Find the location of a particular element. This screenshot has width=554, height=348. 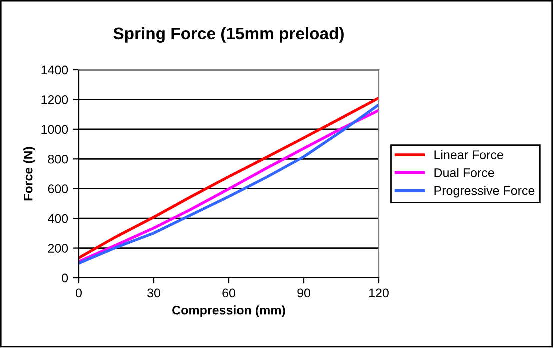

y-axis-title: Force (N) is located at coordinates (30, 174).